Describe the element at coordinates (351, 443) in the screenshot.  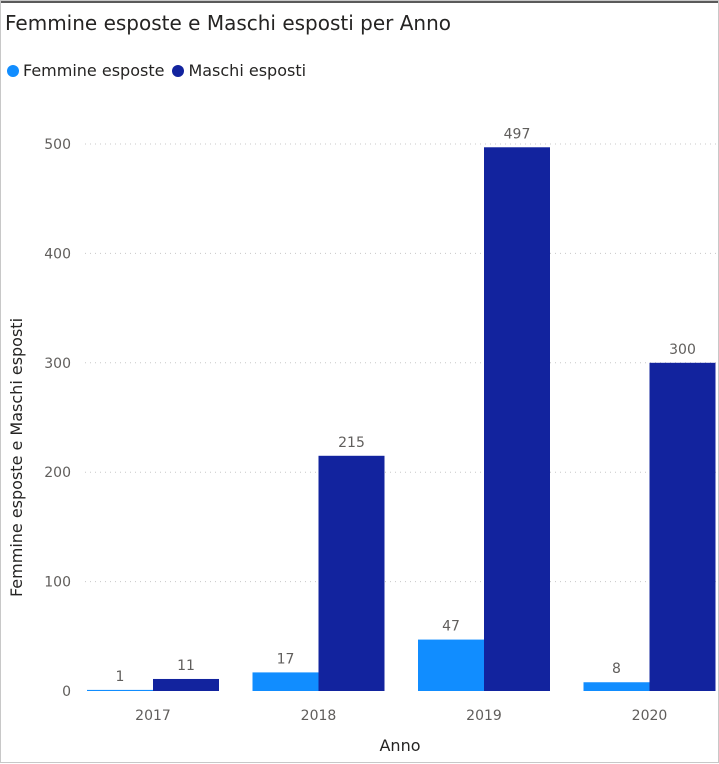
I see `data-label: 215` at that location.